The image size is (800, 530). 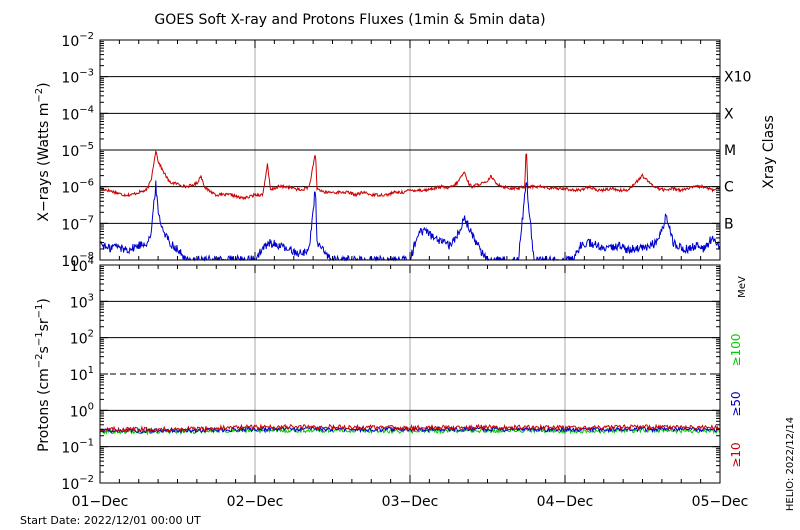 What do you see at coordinates (729, 188) in the screenshot?
I see `xray-class-label: C` at bounding box center [729, 188].